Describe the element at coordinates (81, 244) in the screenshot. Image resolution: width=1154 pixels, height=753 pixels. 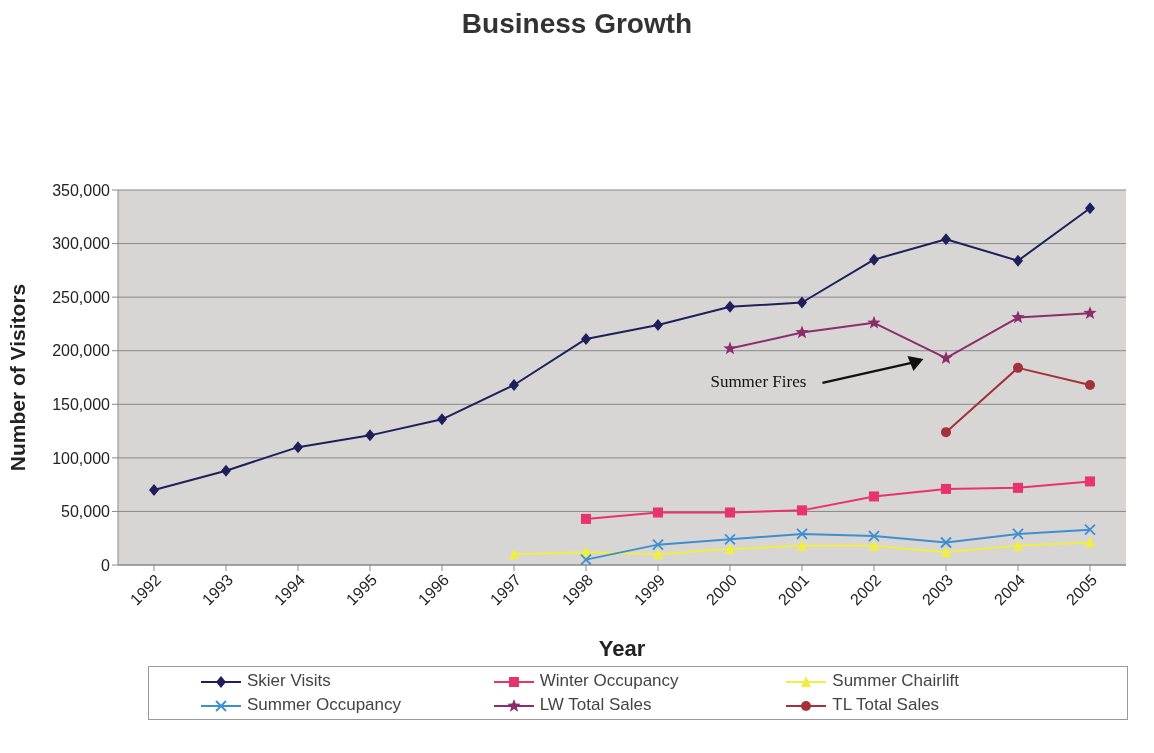
I see `y-tick-label: 300,000` at that location.